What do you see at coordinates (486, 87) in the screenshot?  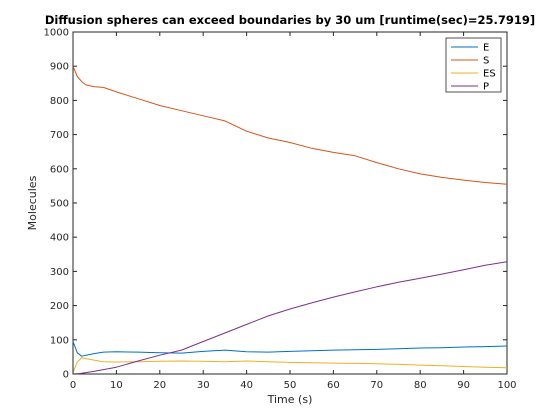 I see `legend-label-p: P` at bounding box center [486, 87].